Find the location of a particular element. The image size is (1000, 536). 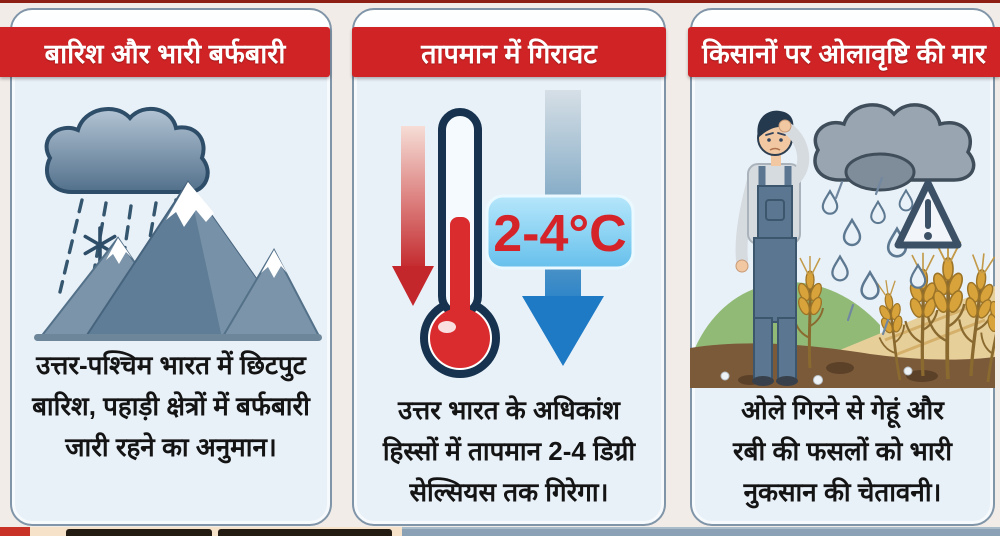

body-line: जारी रहने का अनुमान। is located at coordinates (171, 447).